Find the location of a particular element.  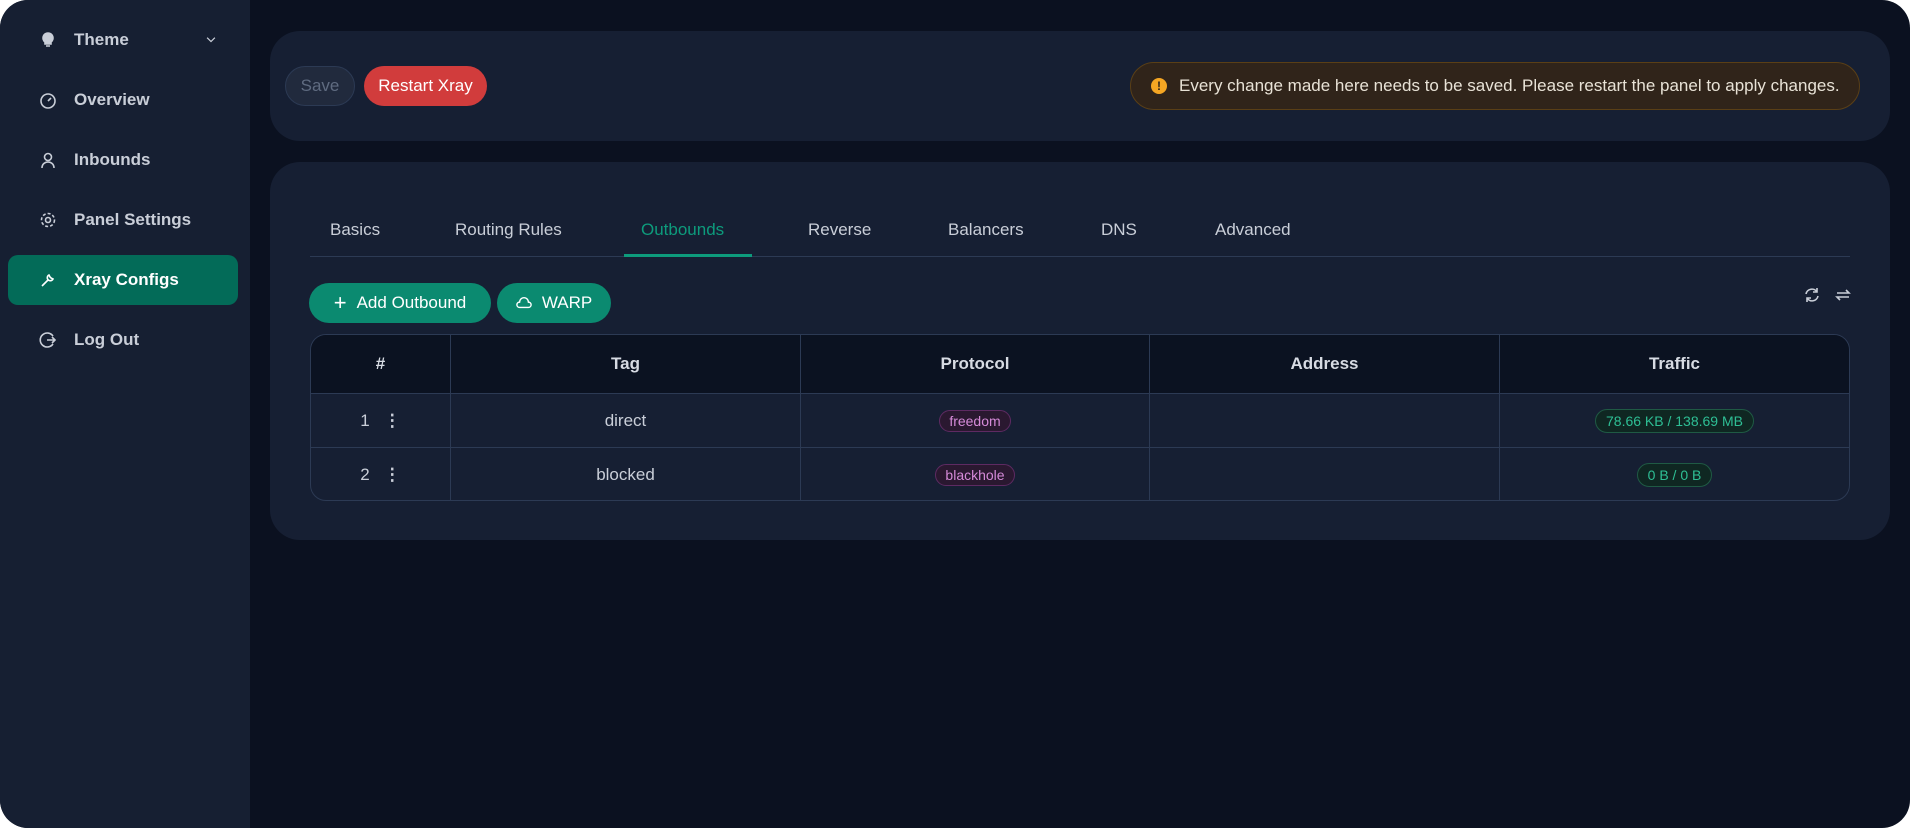

tab-dns: DNS is located at coordinates (1119, 229).